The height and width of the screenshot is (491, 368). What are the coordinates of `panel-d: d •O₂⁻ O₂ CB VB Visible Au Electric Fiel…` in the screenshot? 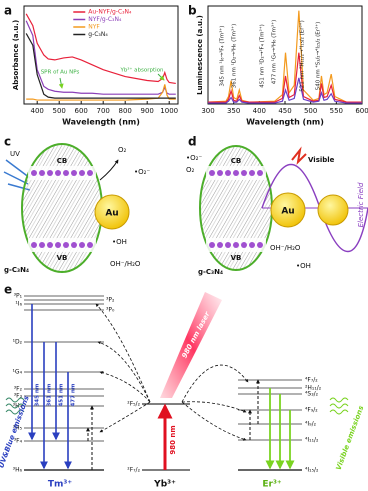 It's located at (277, 205).